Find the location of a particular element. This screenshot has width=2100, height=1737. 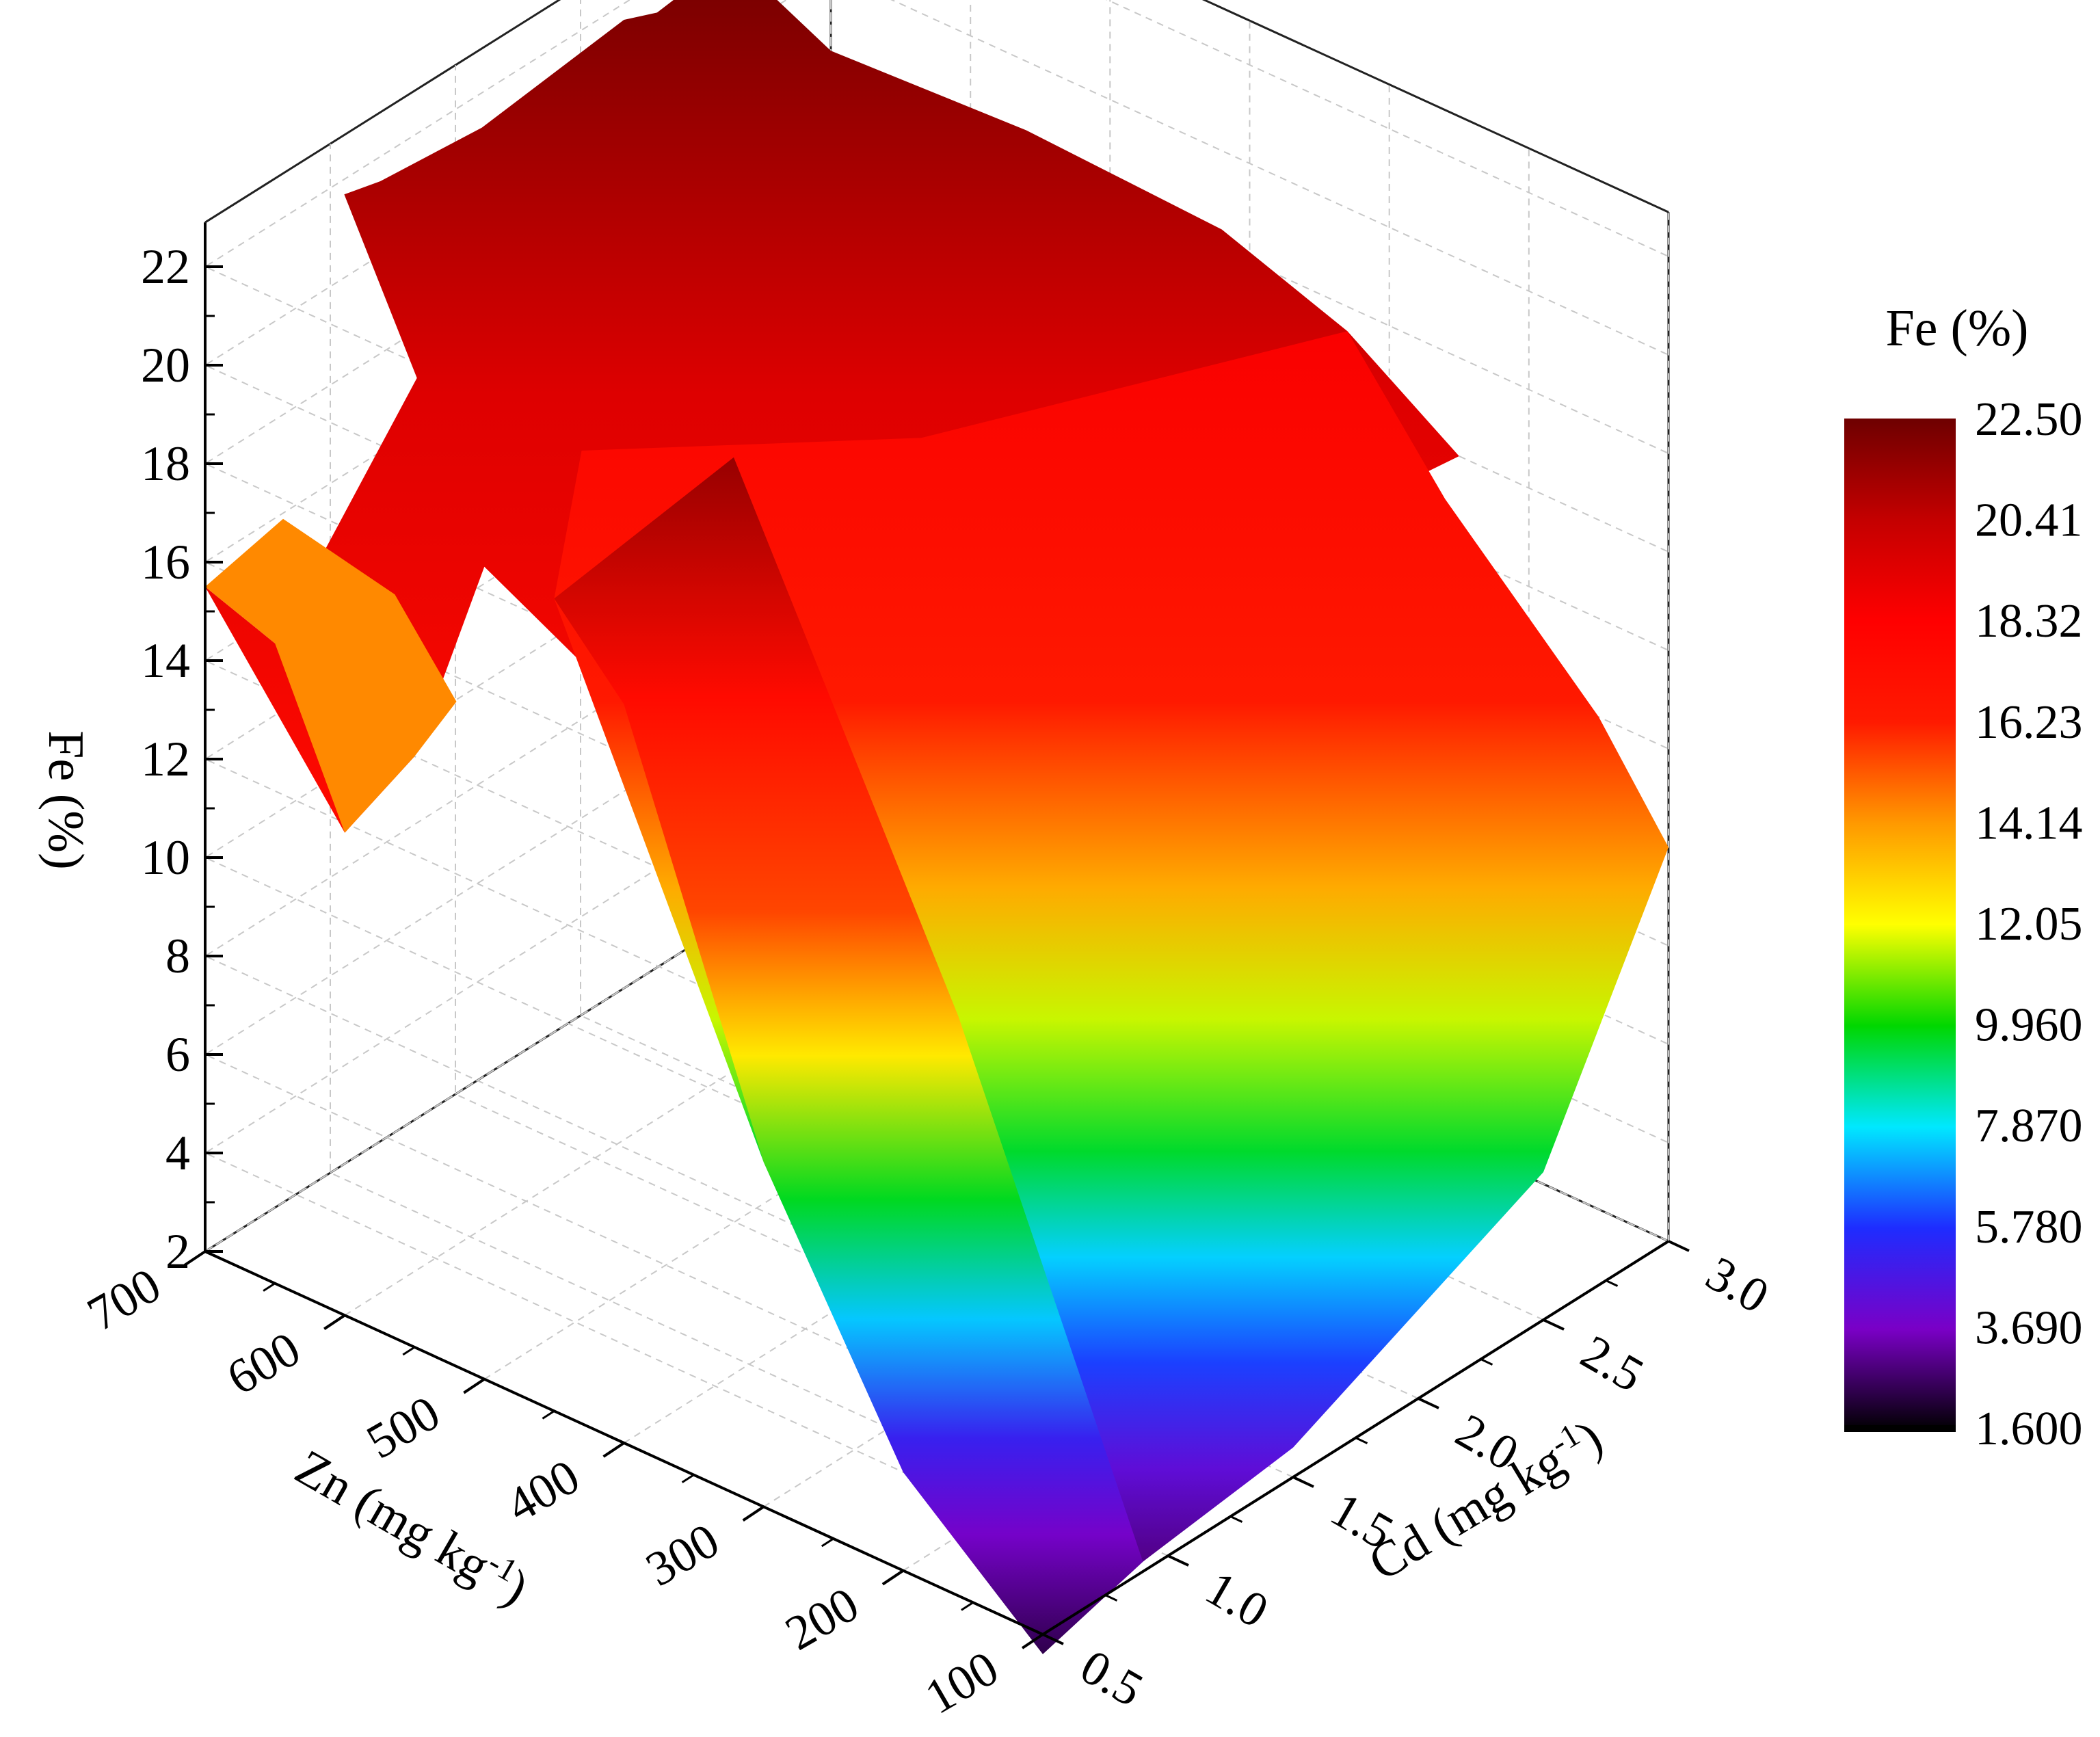

x-axis-title: Zn (mg kg-1) is located at coordinates (412, 1527).